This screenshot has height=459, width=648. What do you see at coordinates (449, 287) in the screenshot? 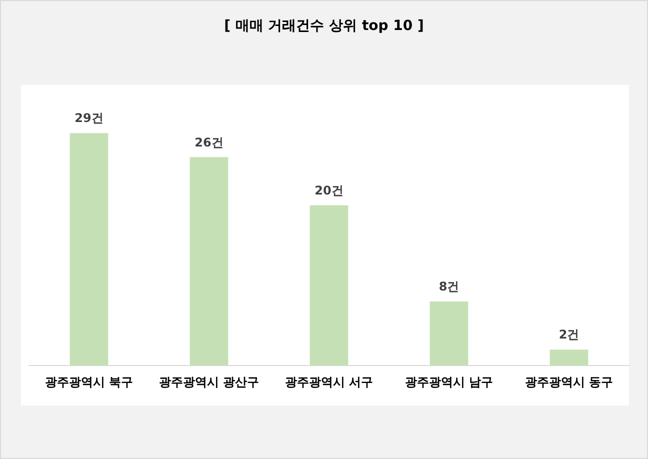
I see `data-label: 8건` at bounding box center [449, 287].